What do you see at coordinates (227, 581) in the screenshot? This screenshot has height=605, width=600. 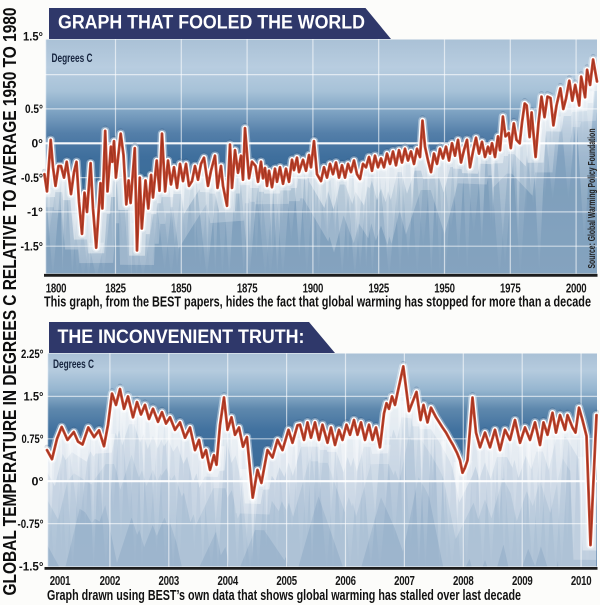 I see `svg-text: 2004` at bounding box center [227, 581].